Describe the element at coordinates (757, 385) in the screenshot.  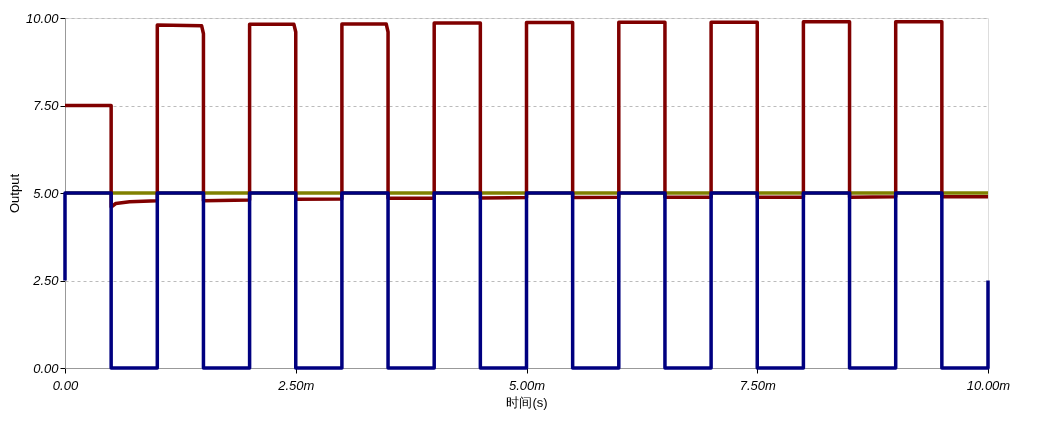
I see `x-tick-label: 7.50m` at that location.